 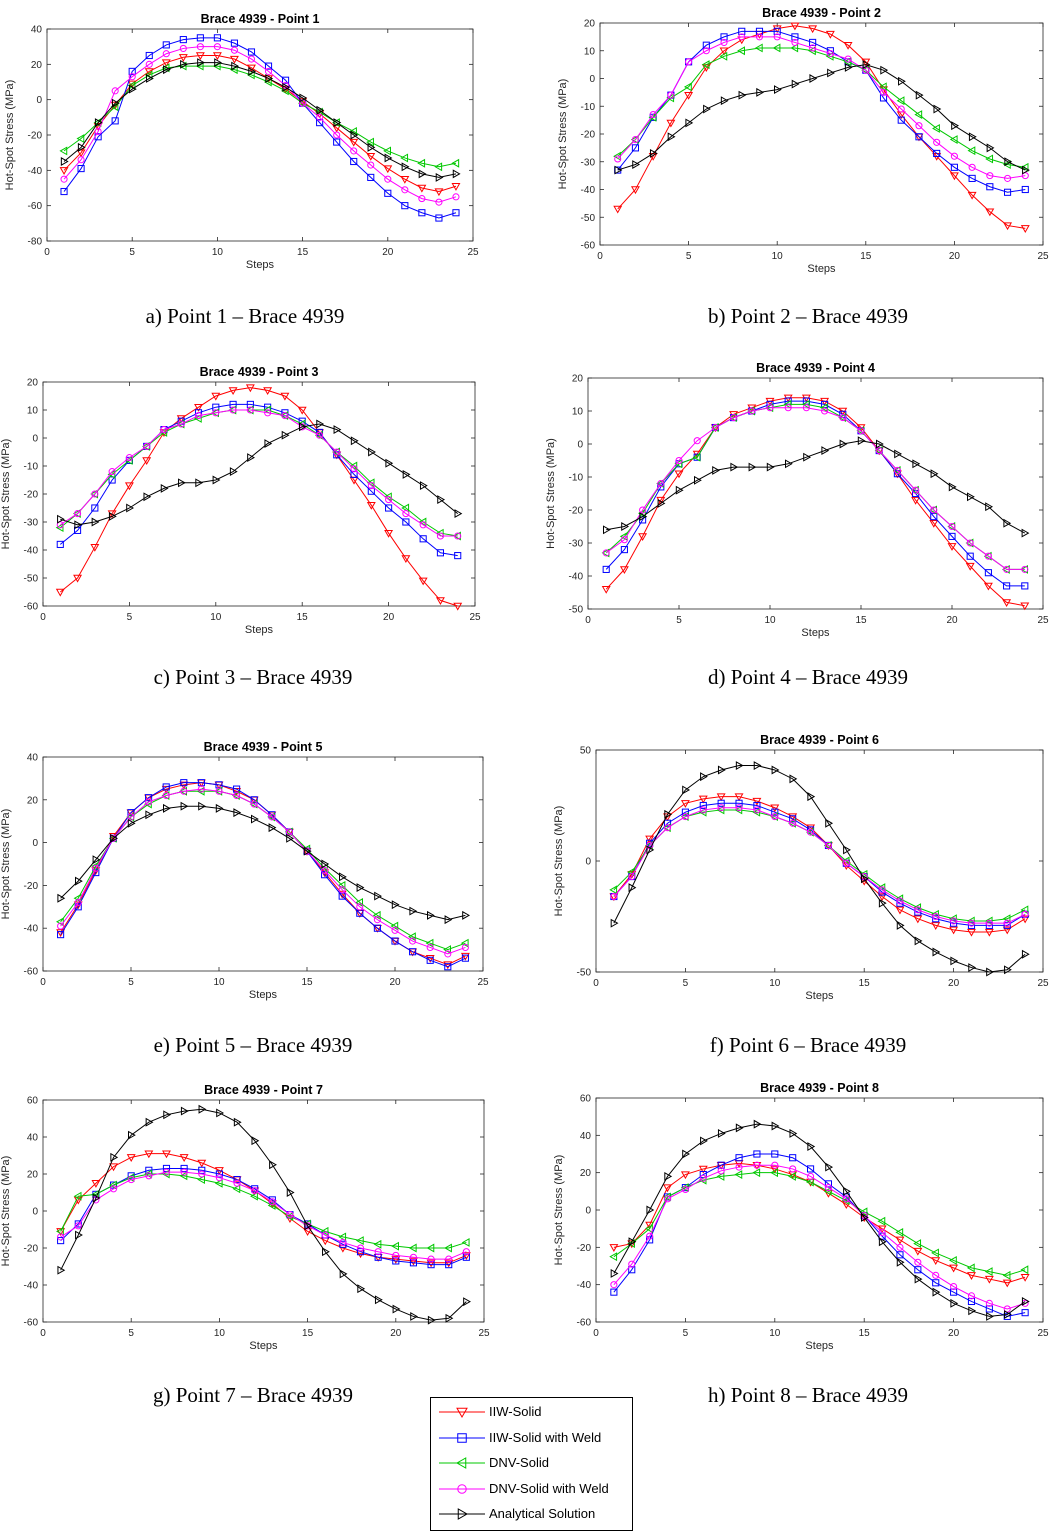 I want to click on series-line, so click(x=821, y=127).